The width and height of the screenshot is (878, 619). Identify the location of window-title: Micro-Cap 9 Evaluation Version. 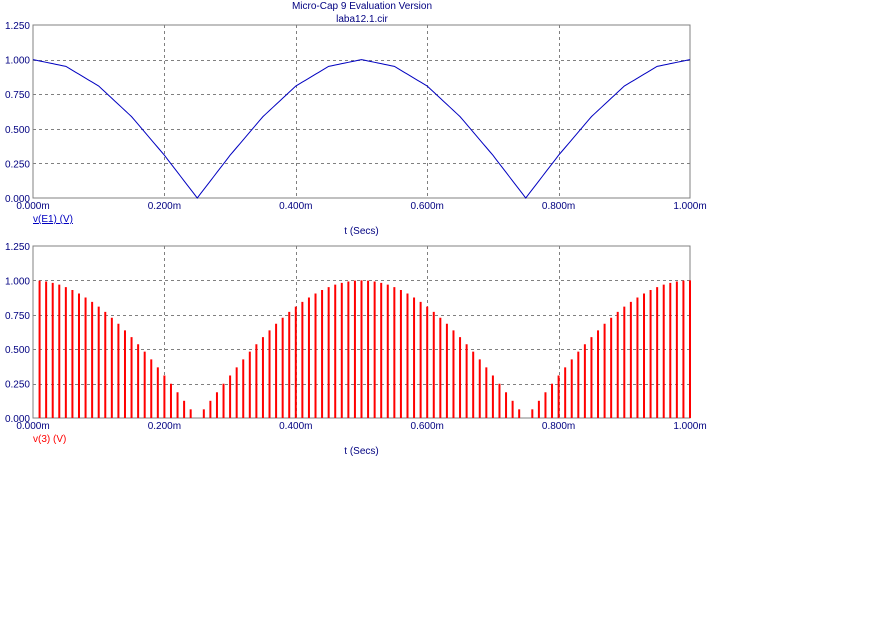
(362, 6).